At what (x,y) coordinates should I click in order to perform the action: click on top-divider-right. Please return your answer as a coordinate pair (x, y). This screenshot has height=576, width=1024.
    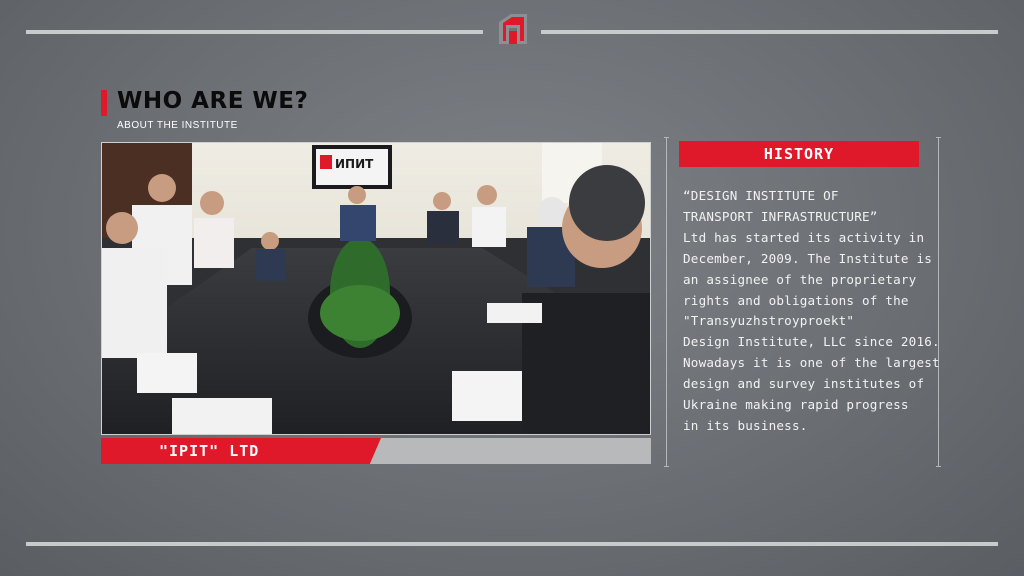
    Looking at the image, I should click on (769, 32).